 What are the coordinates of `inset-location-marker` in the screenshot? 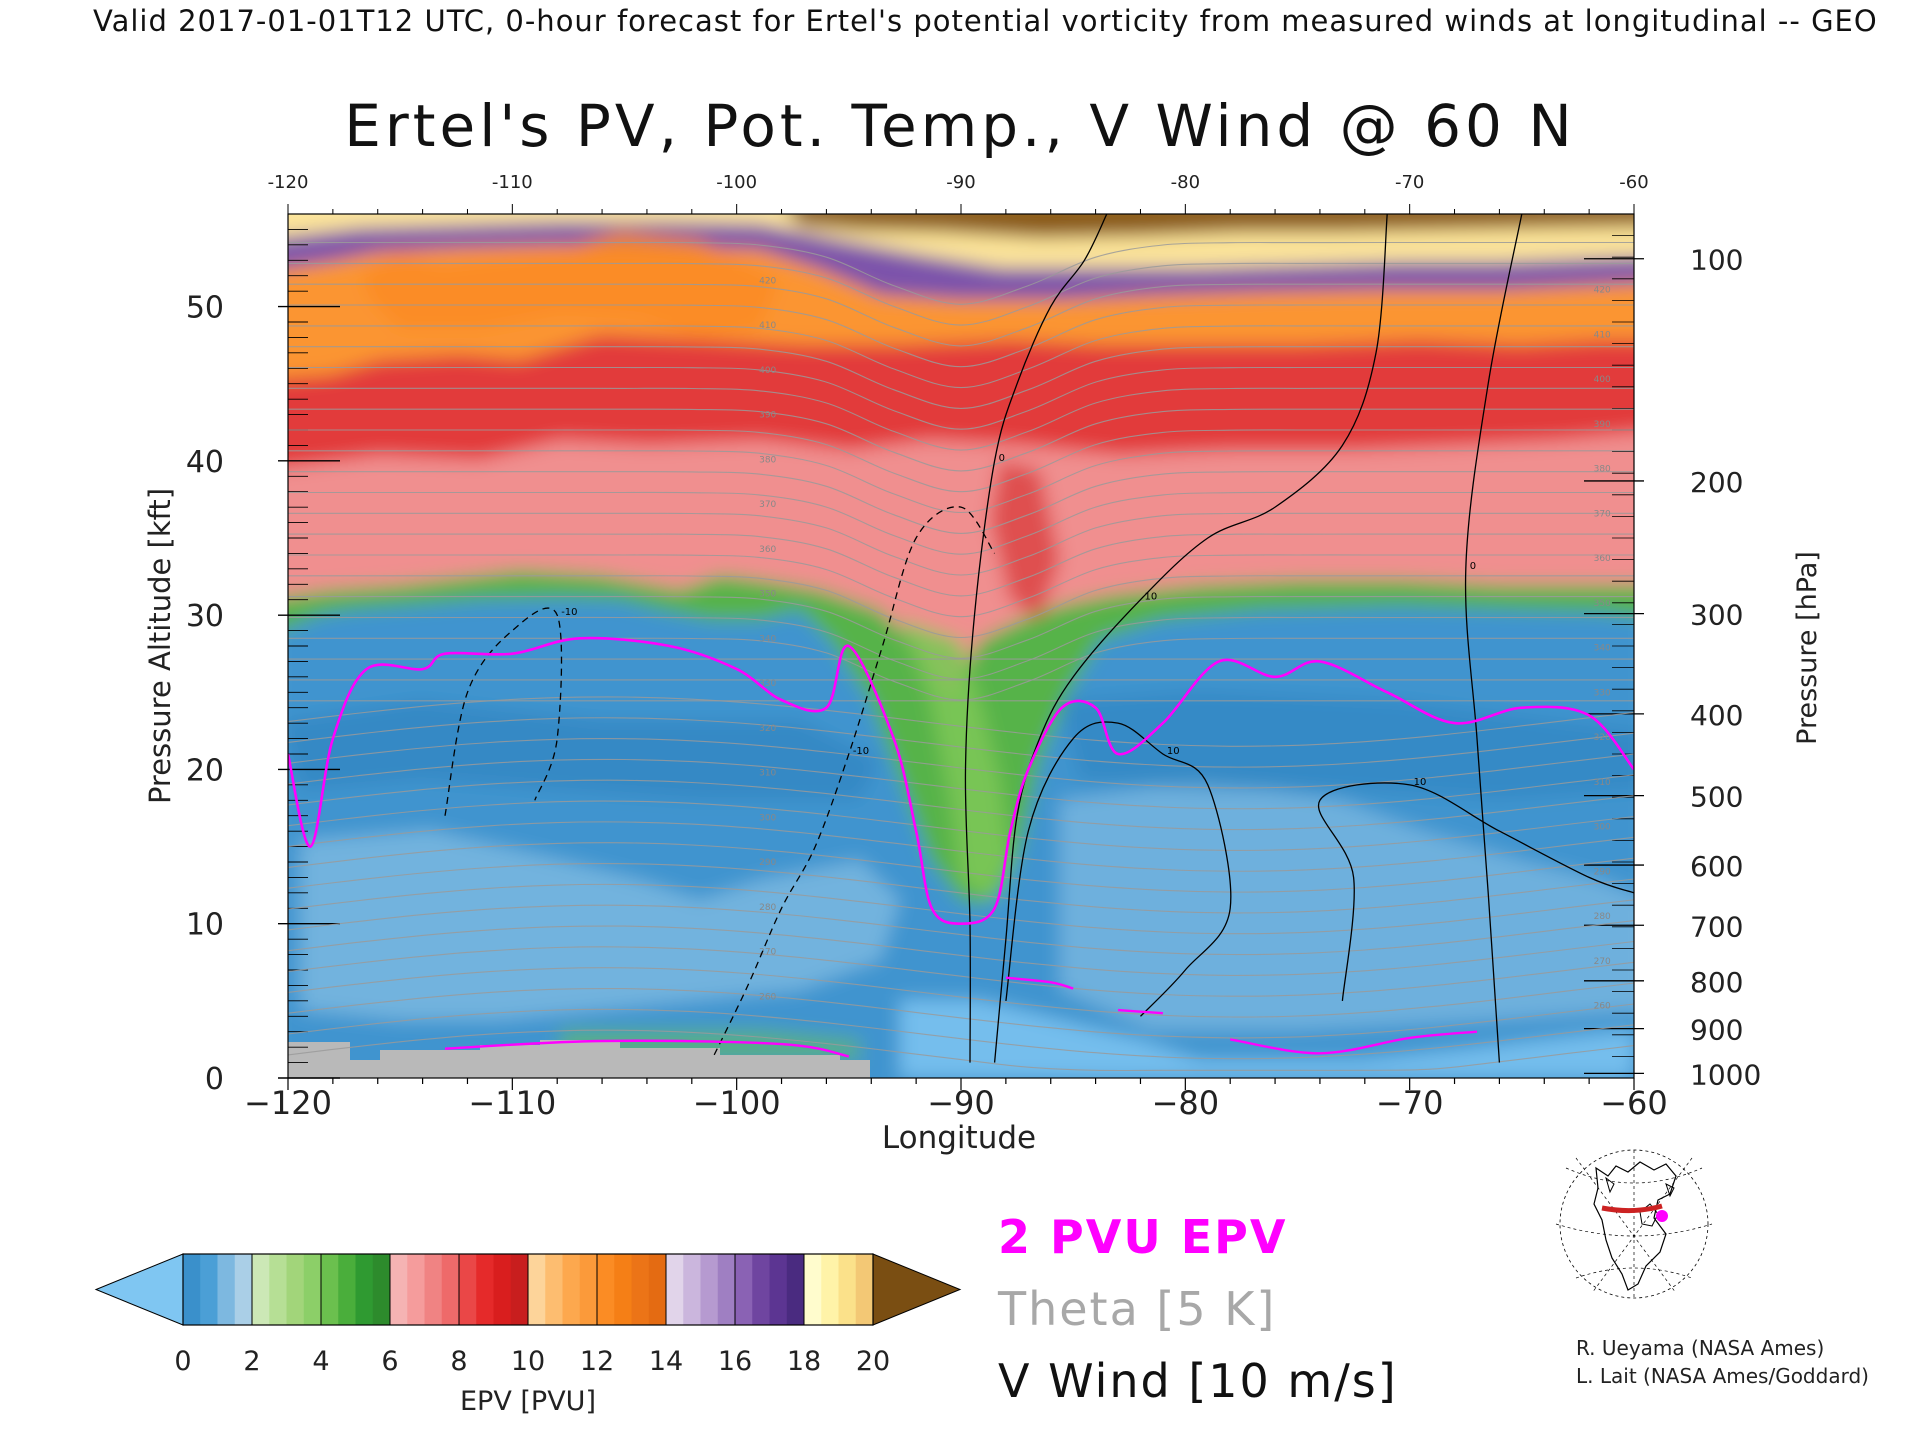 It's located at (1662, 1216).